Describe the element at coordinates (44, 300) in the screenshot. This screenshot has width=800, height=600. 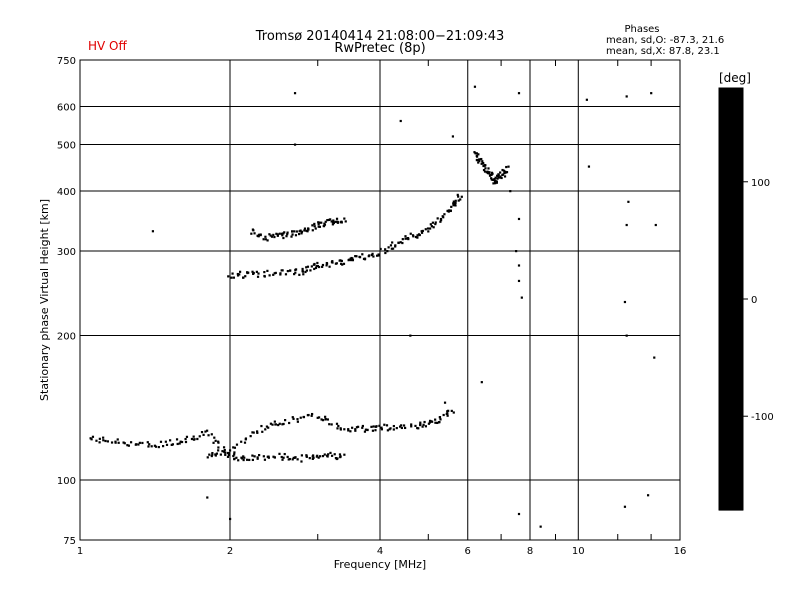
I see `y-axis-label: Stationary phase Virtual Height [km]` at that location.